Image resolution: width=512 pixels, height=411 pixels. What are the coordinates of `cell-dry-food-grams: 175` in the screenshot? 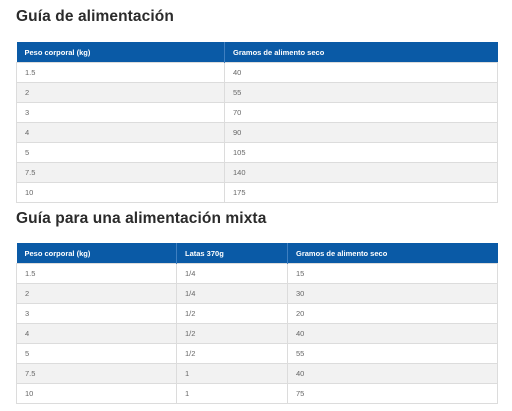 It's located at (361, 192).